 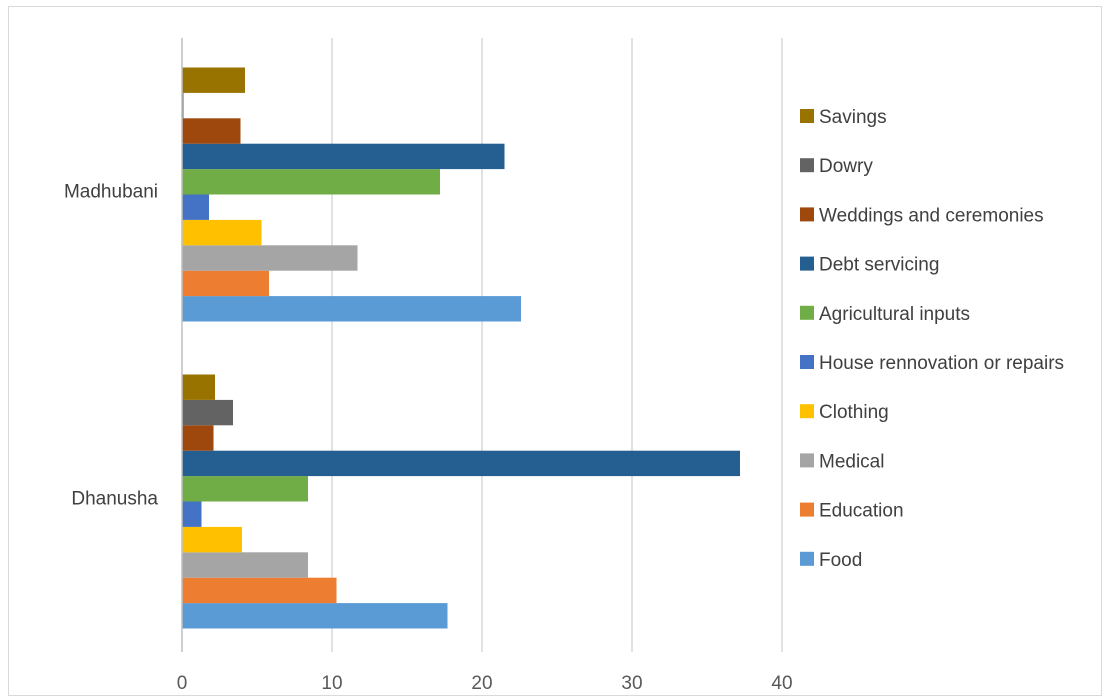 What do you see at coordinates (481, 683) in the screenshot?
I see `x-tick-label-20: 20` at bounding box center [481, 683].